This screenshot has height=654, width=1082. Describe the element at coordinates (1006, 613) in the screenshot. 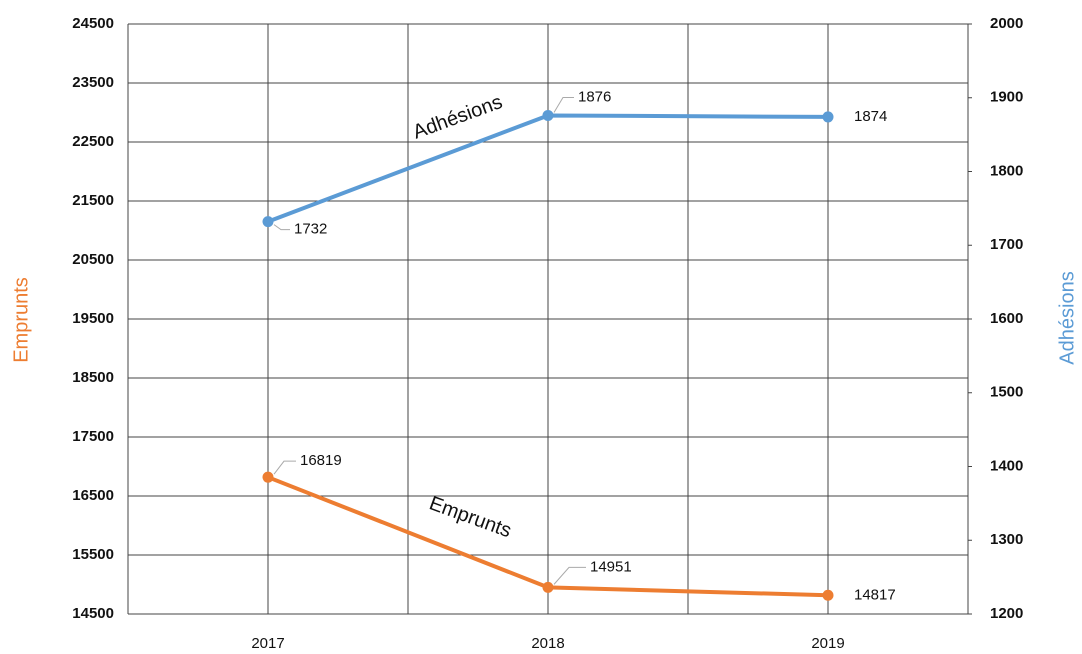

I see `y2-tick-label: 1200` at that location.